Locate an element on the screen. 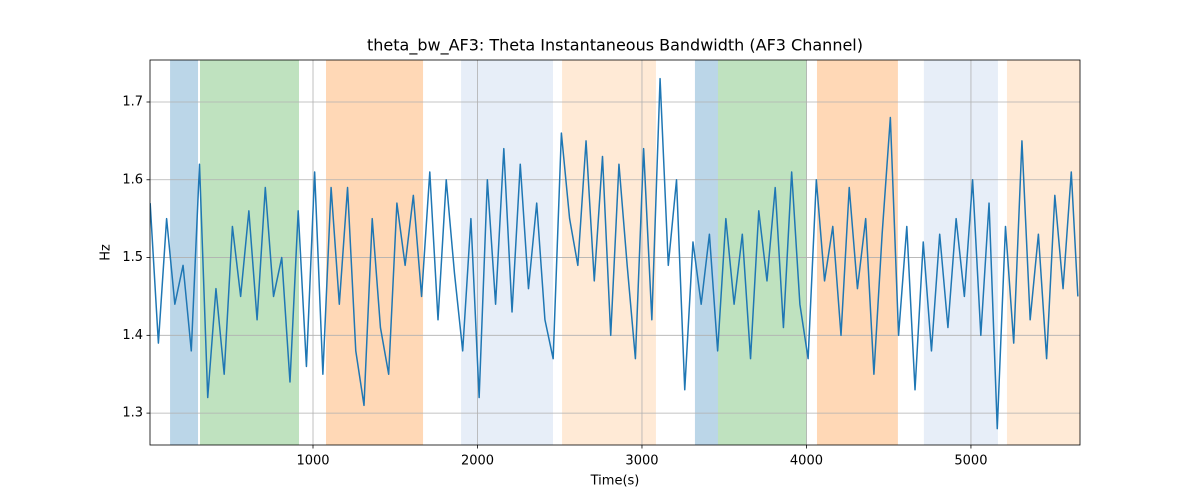 The image size is (1200, 500). y-tick-label: 1.5 is located at coordinates (132, 257).